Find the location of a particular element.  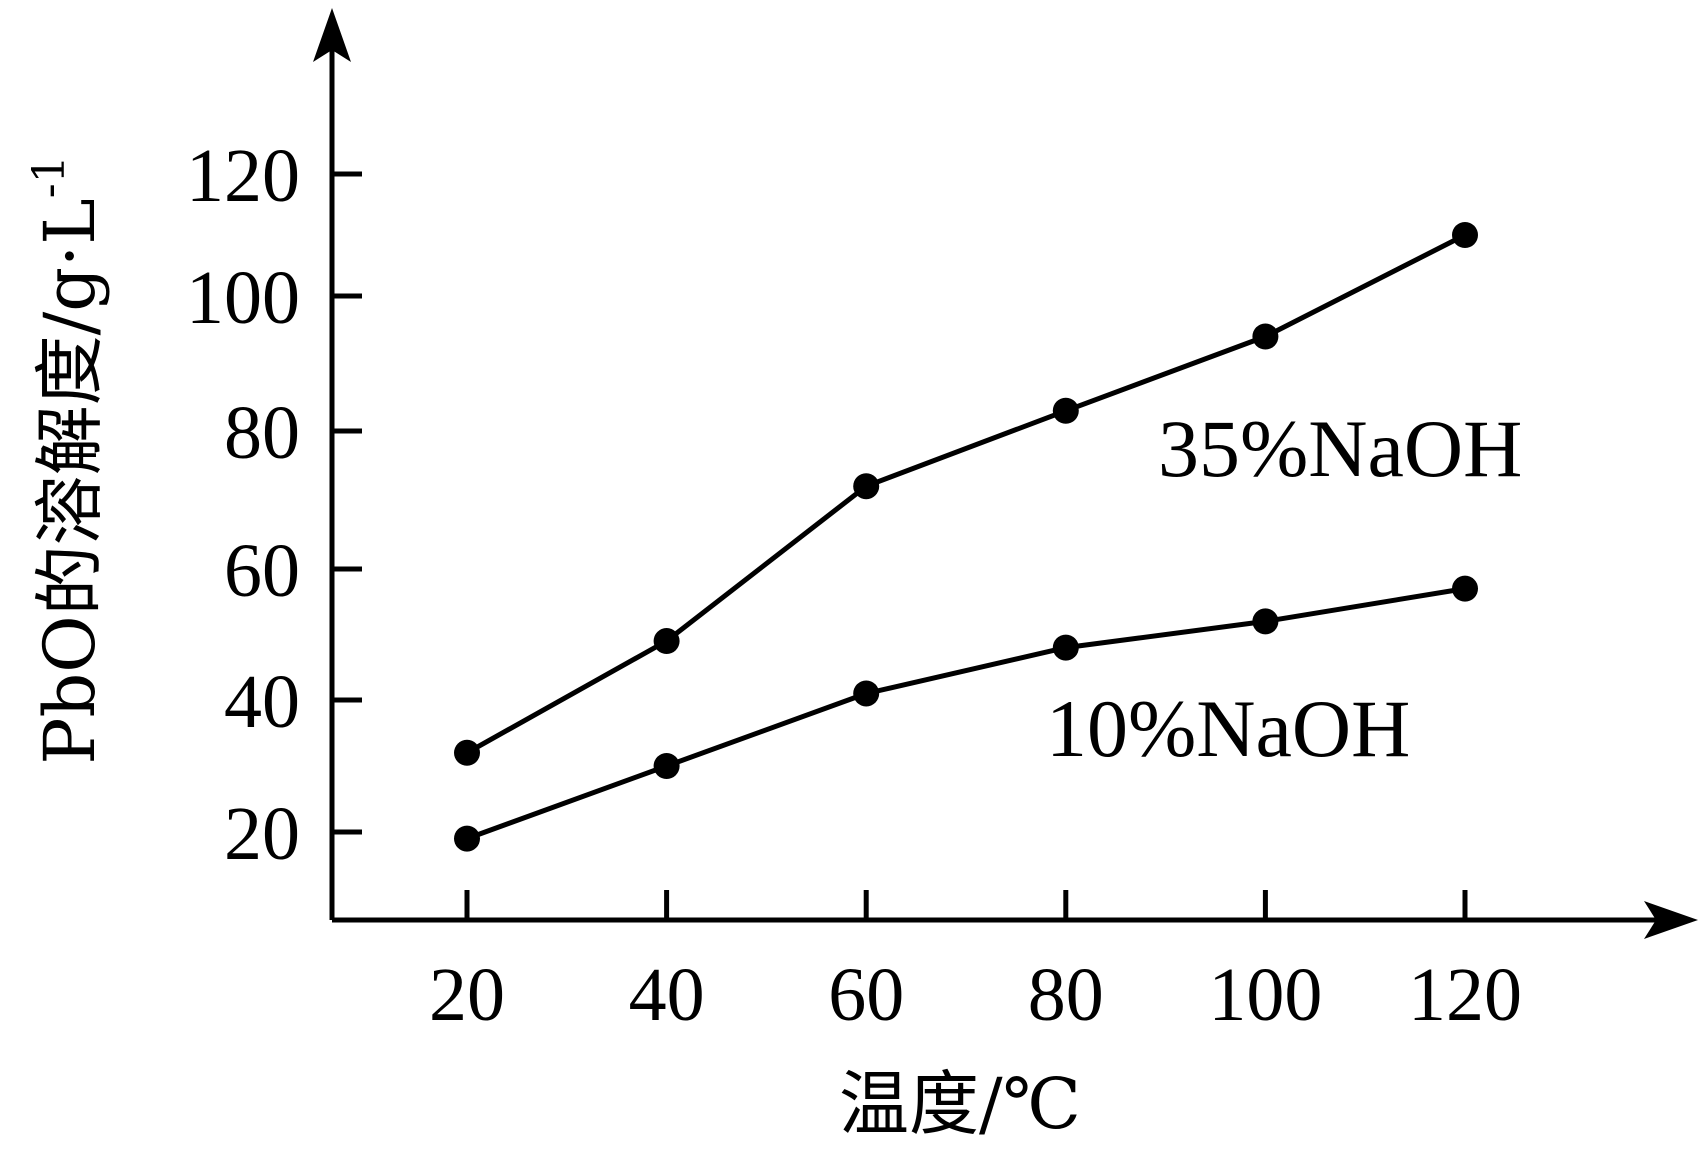

y-axis-arrow is located at coordinates (332, 35).